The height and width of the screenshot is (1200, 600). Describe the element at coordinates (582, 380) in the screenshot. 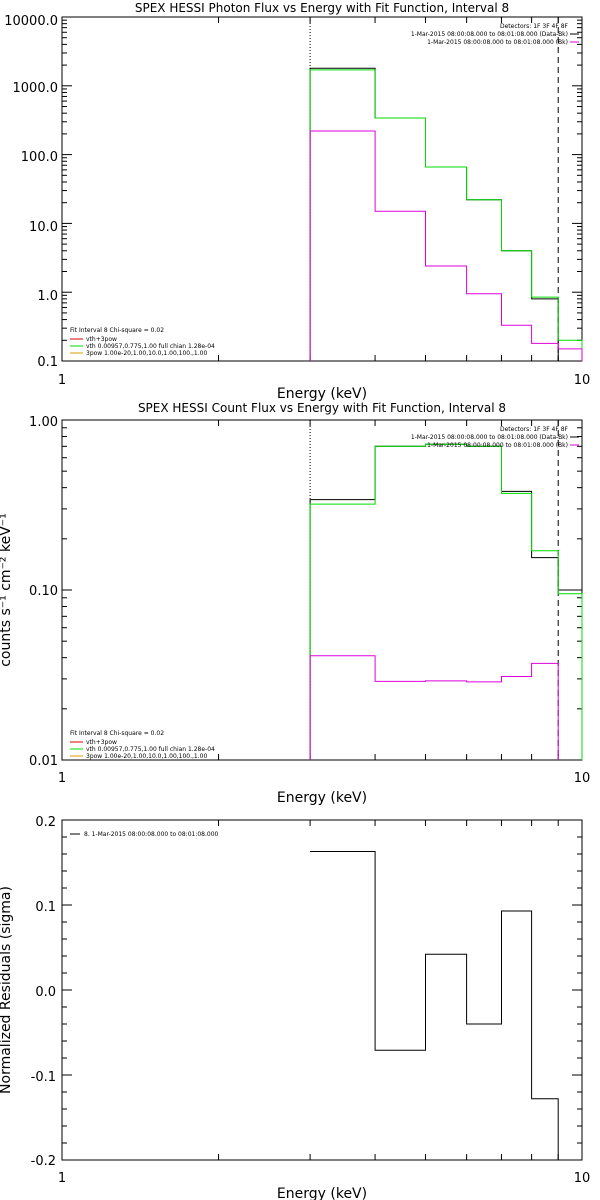

I see `photon-flux-xtick-10: 10` at that location.